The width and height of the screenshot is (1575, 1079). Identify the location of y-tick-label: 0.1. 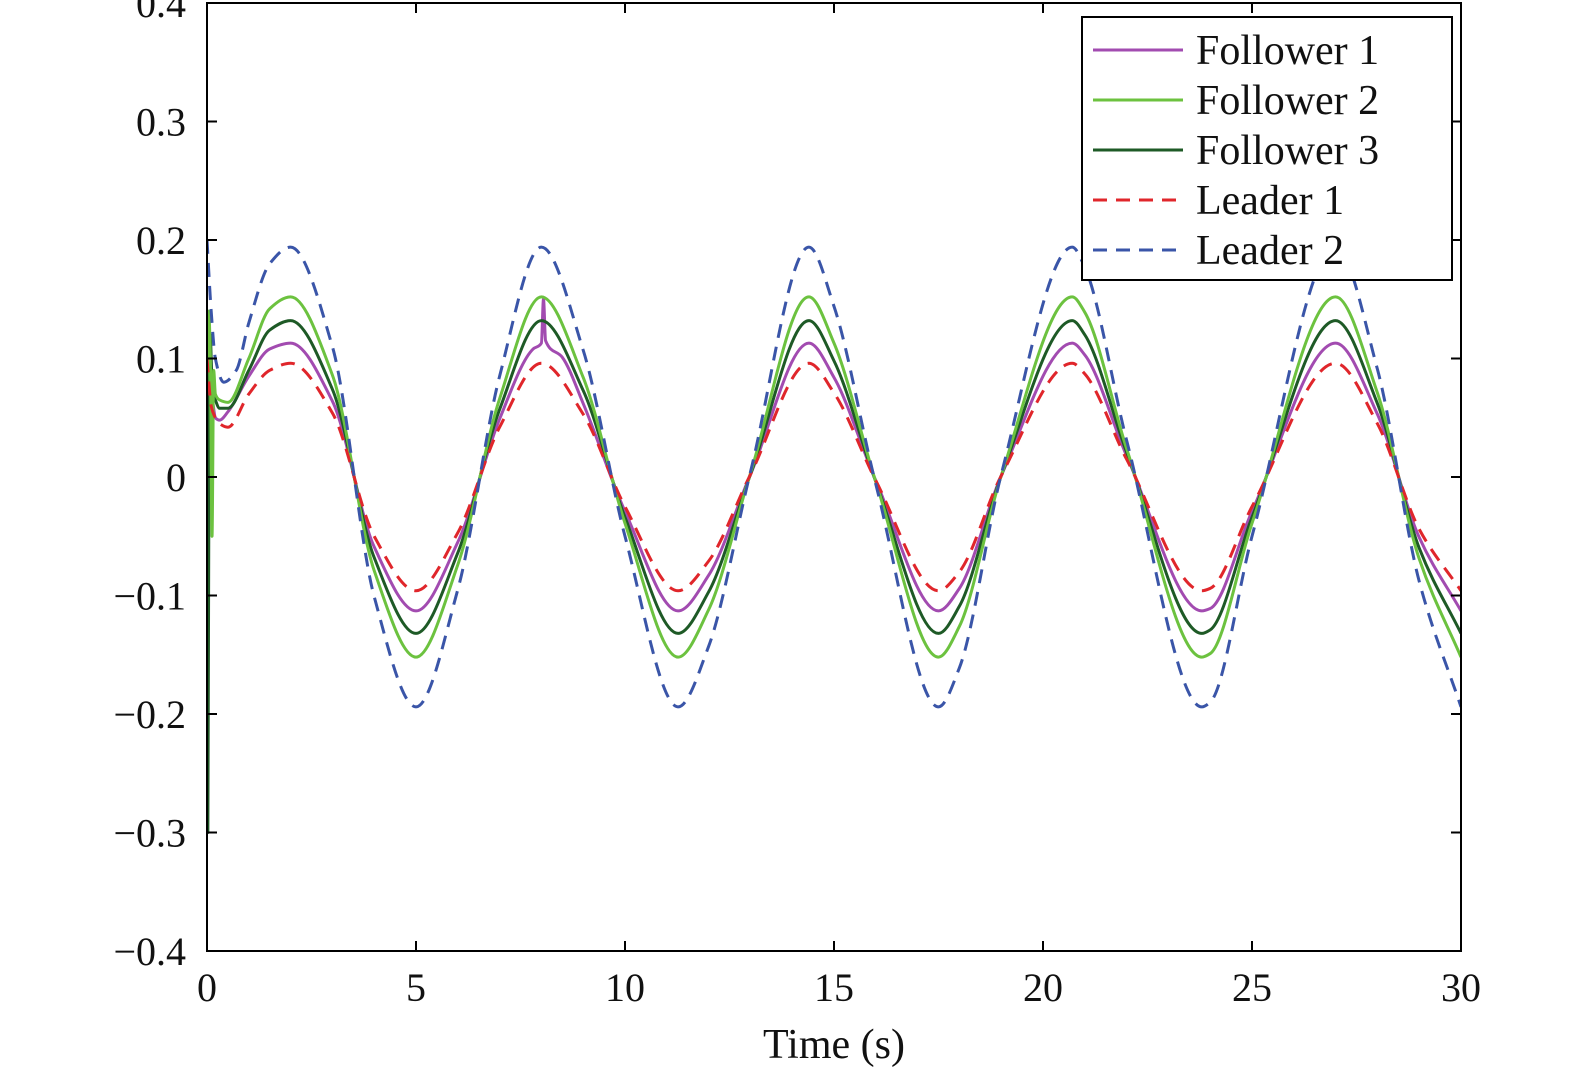
(161, 359).